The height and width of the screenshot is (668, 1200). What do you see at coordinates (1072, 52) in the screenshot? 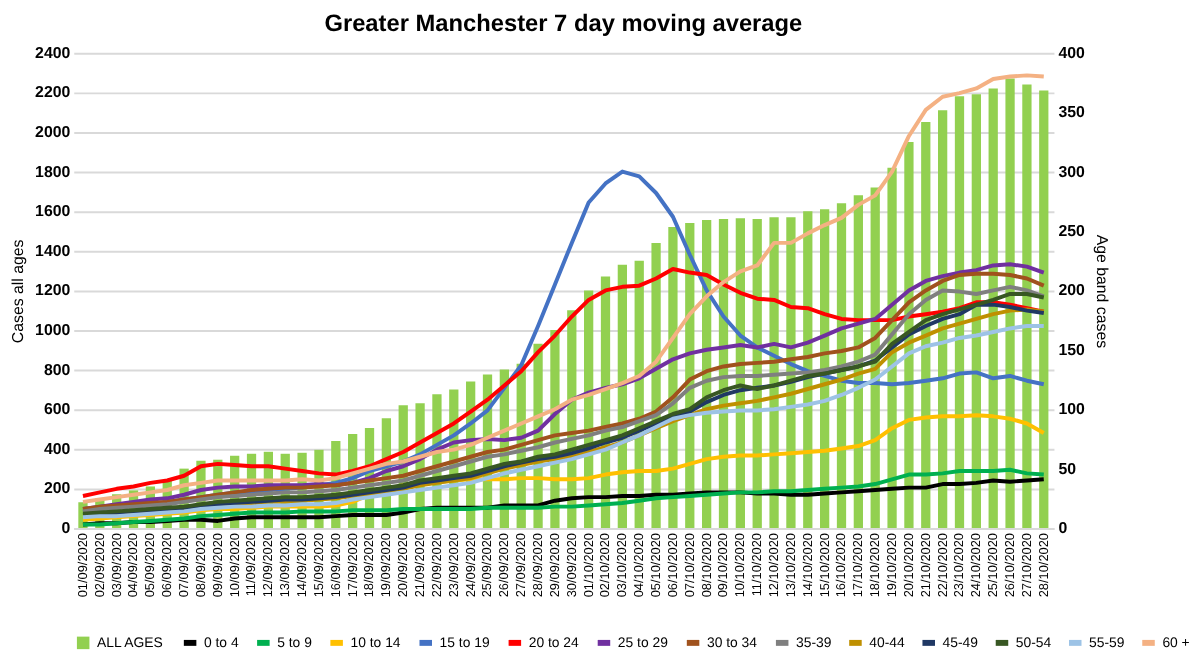
I see `y2-tick-label: 400` at bounding box center [1072, 52].